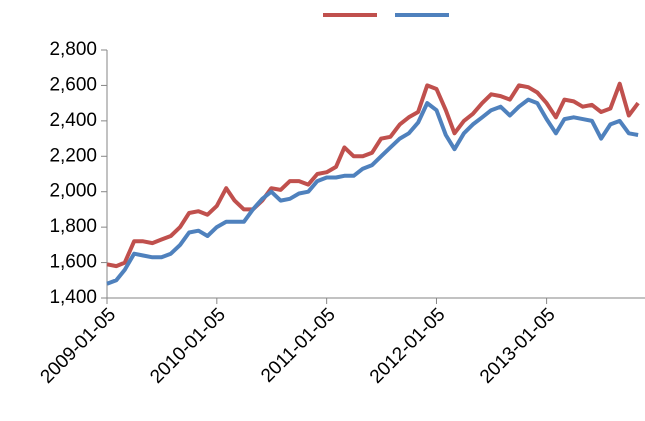 This screenshot has height=421, width=645. Describe the element at coordinates (73, 262) in the screenshot. I see `y-tick-label: 1,600` at that location.